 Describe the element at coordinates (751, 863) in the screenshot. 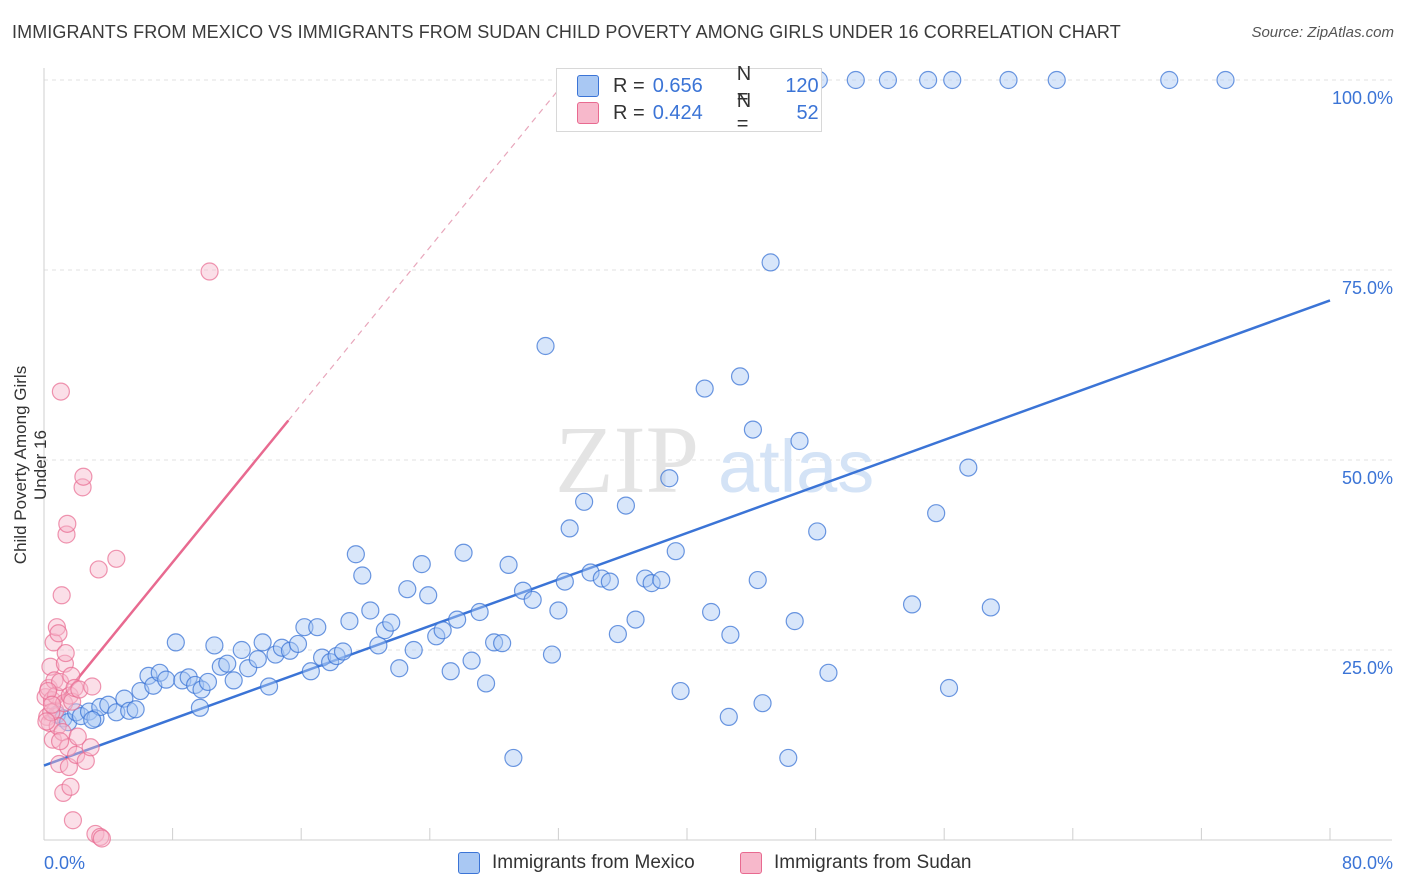

I see `bottom-legend-swatch-sudan` at that location.